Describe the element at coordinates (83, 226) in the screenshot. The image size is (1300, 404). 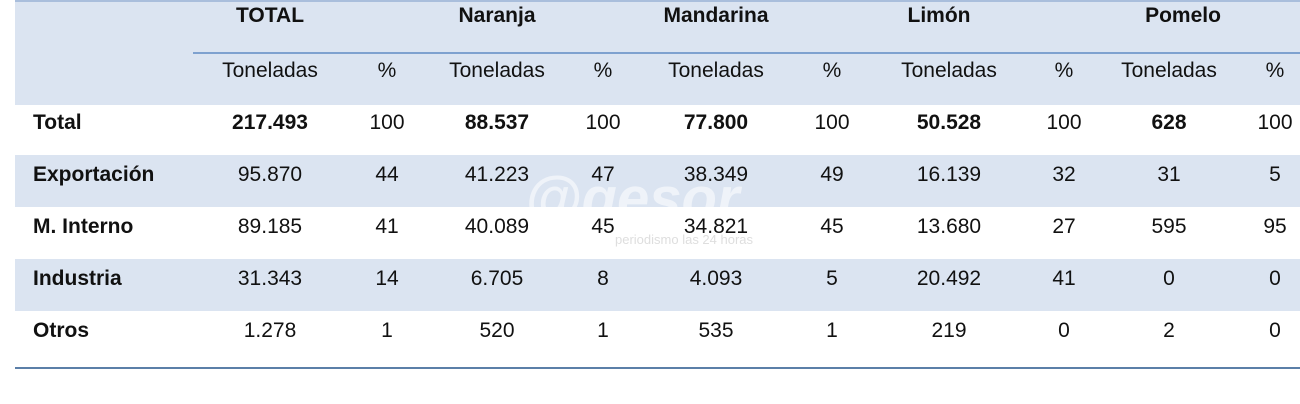
I see `row-label: M. Interno` at that location.